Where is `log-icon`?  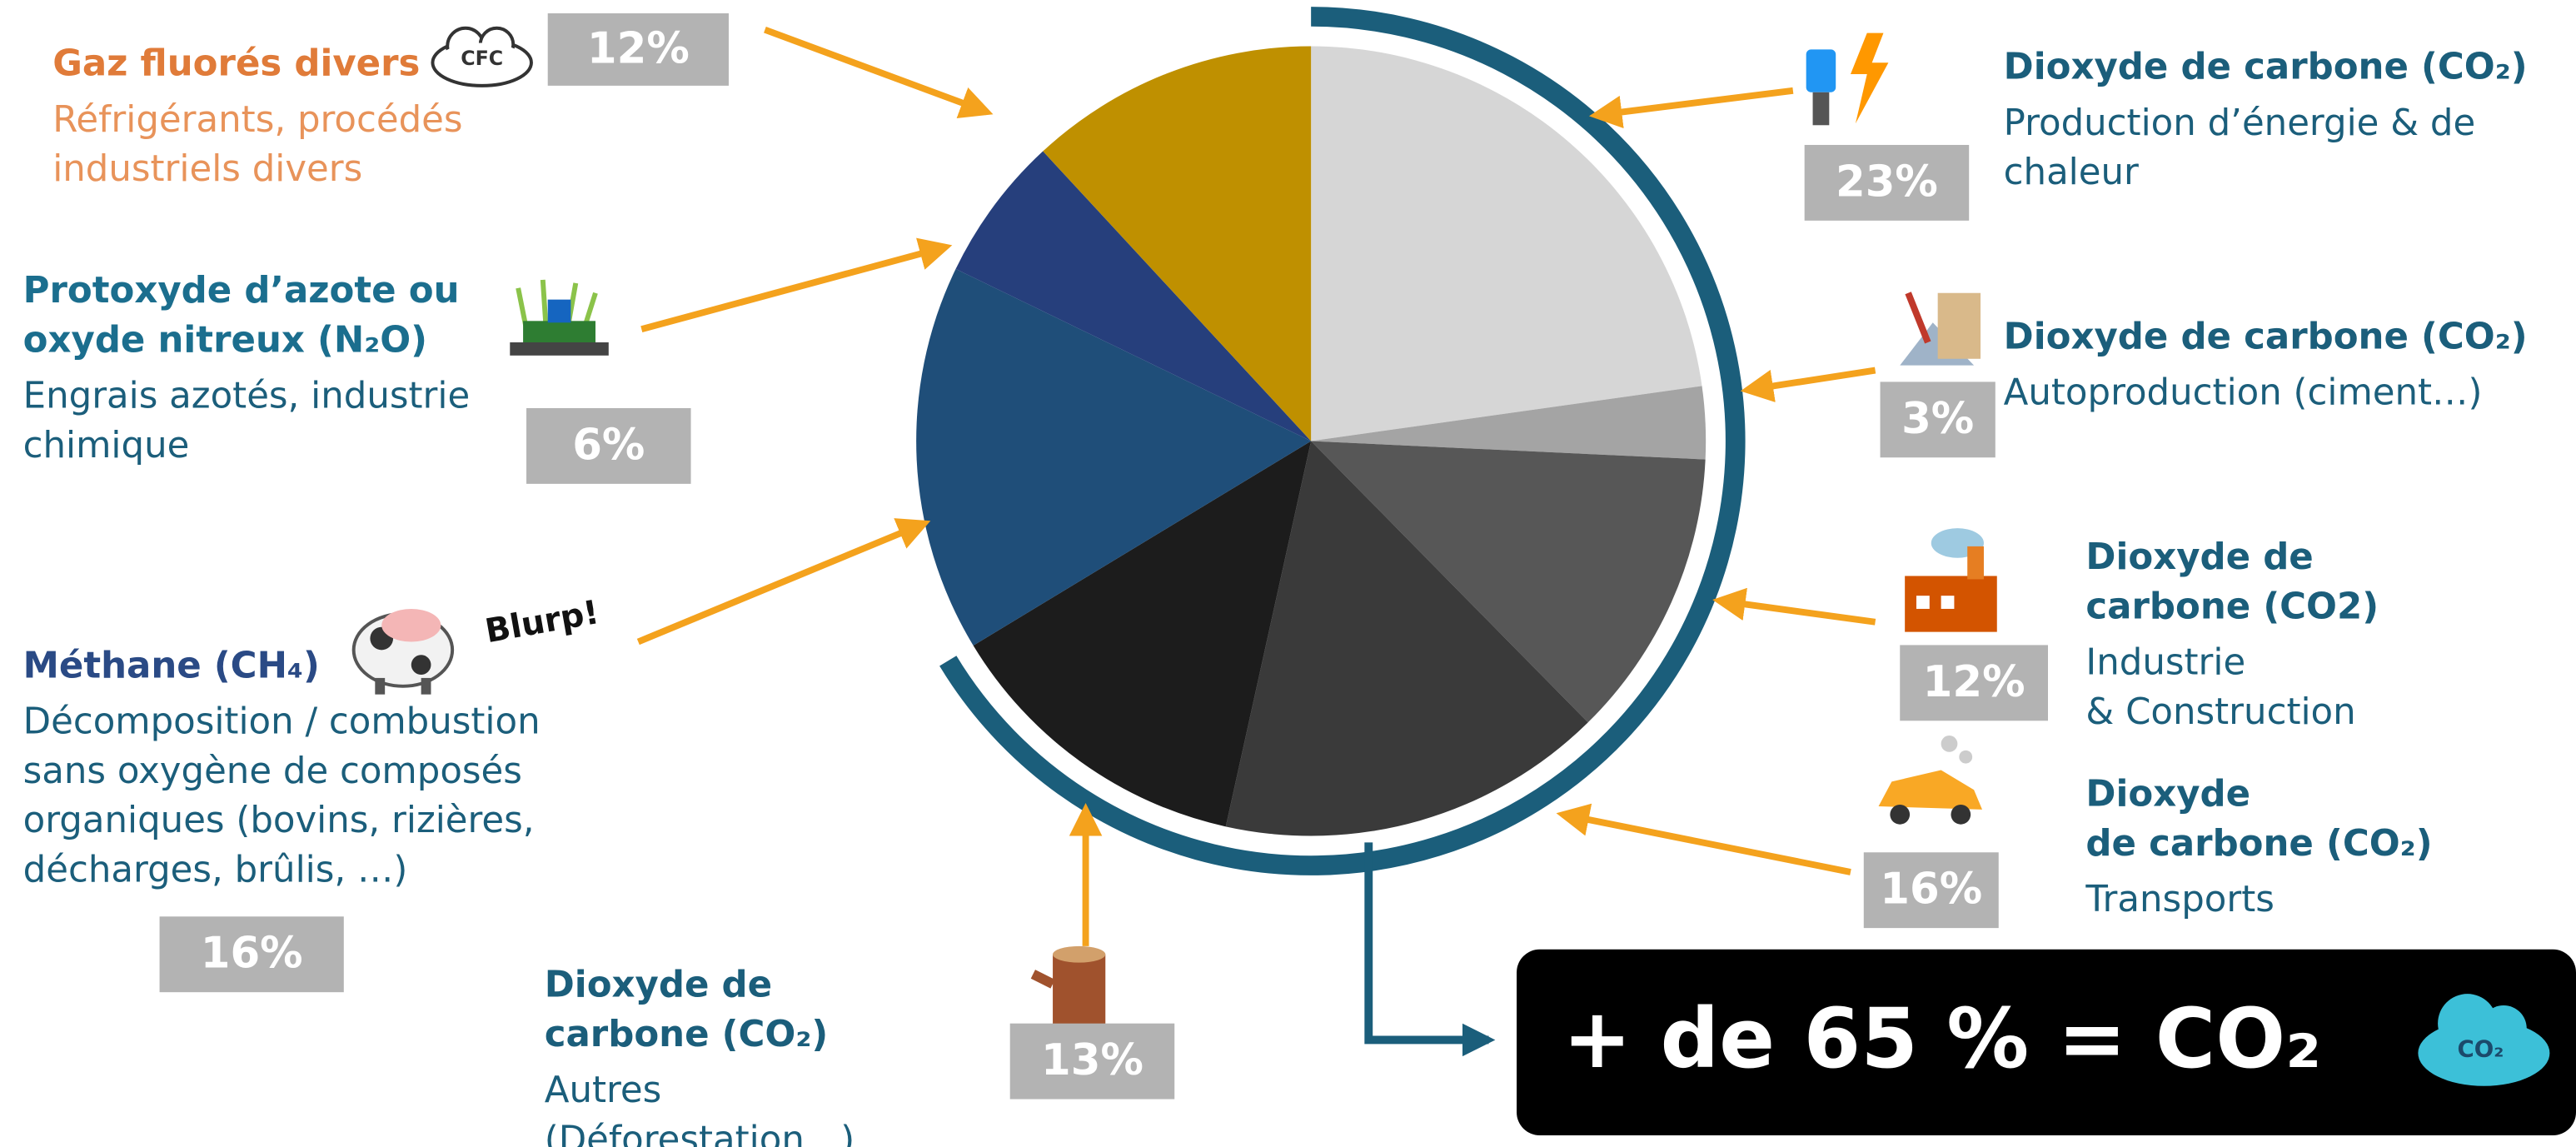 log-icon is located at coordinates (1068, 989).